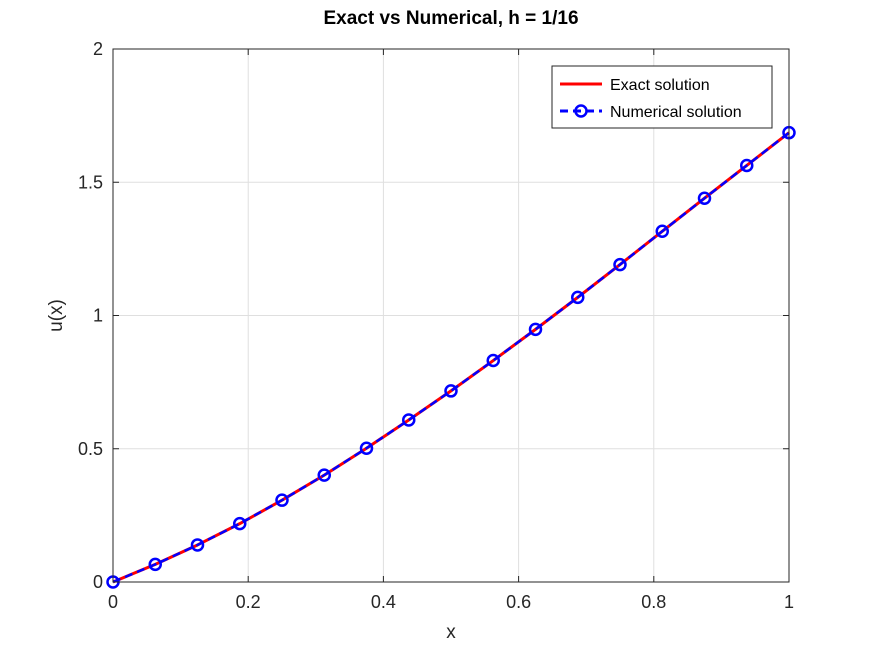  I want to click on y-tick-label: 1, so click(98, 316).